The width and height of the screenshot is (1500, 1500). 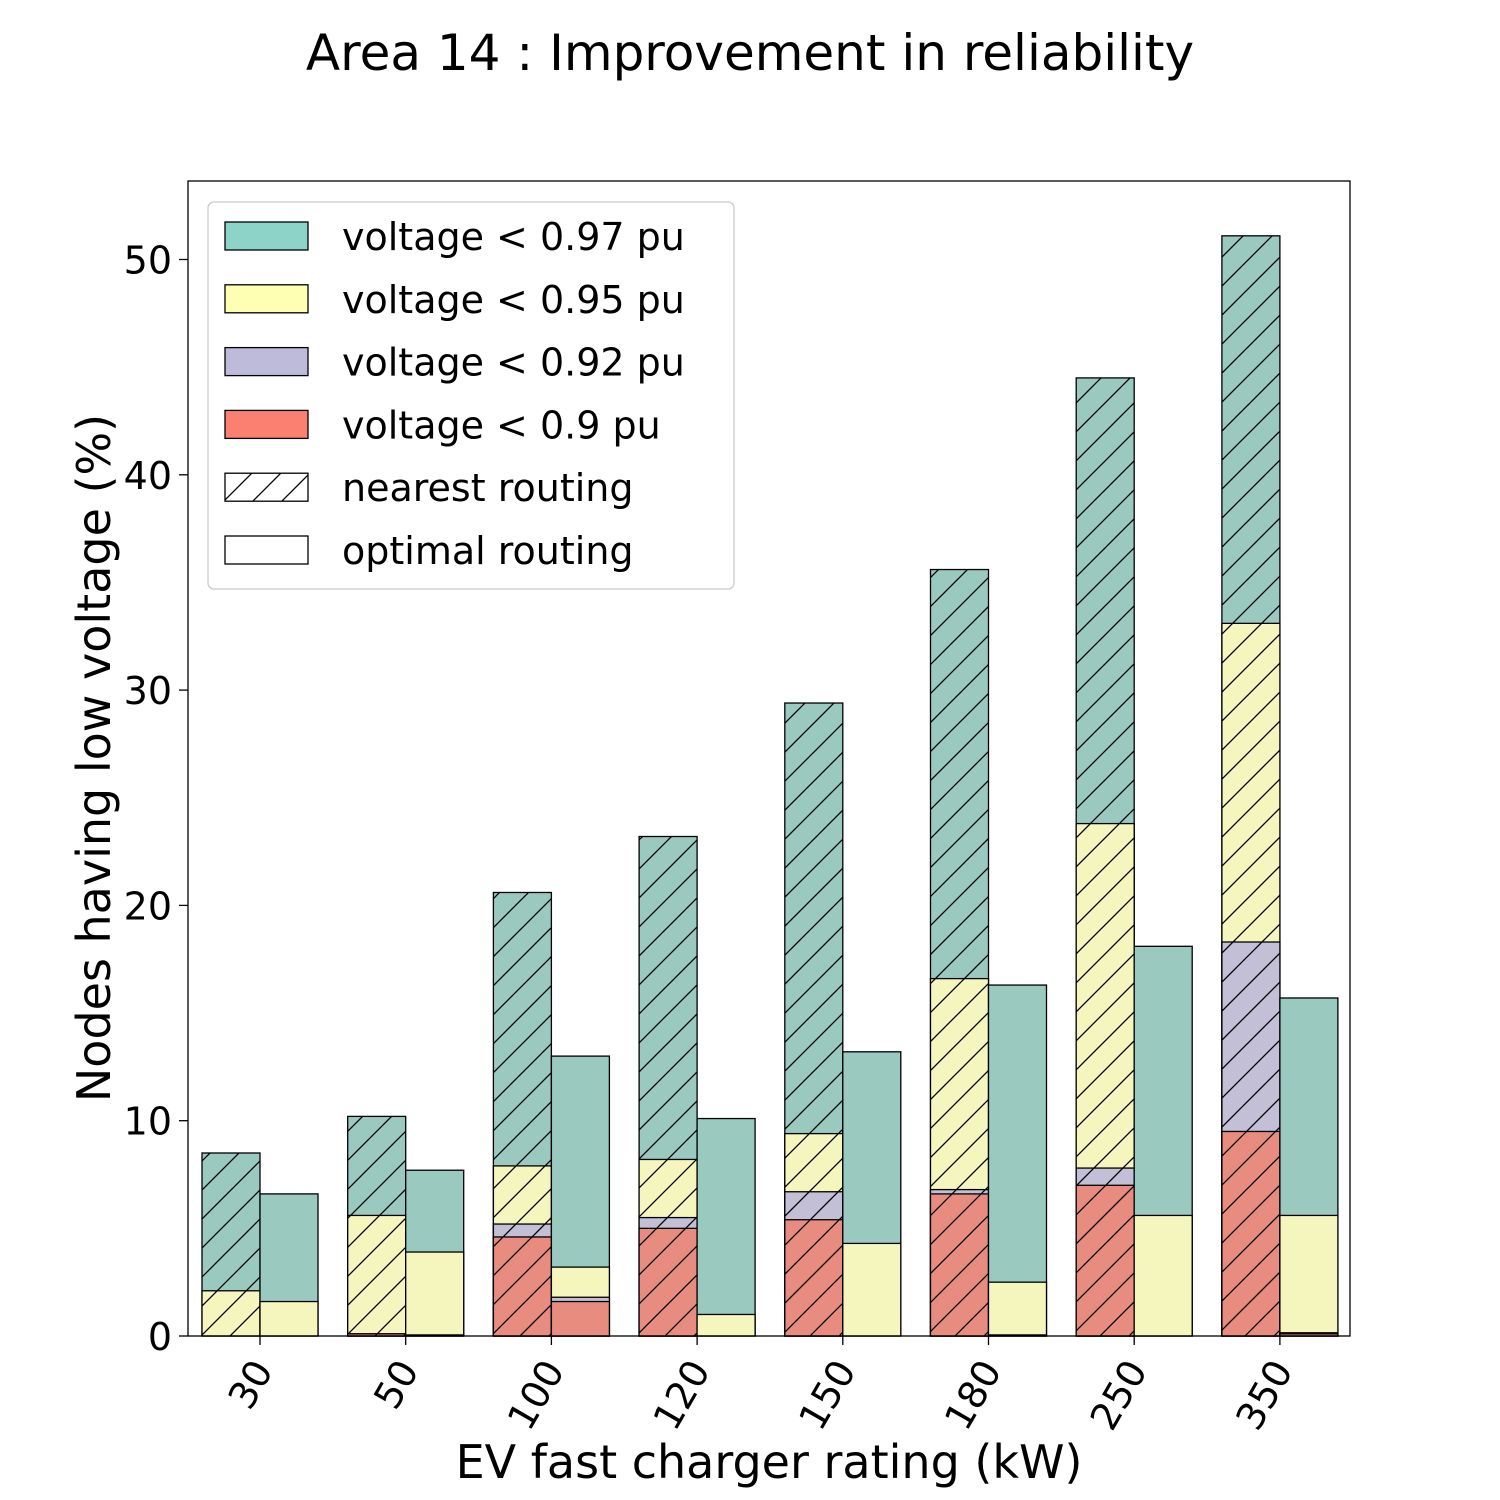 What do you see at coordinates (513, 237) in the screenshot?
I see `legend-label: voltage < 0.97 pu` at bounding box center [513, 237].